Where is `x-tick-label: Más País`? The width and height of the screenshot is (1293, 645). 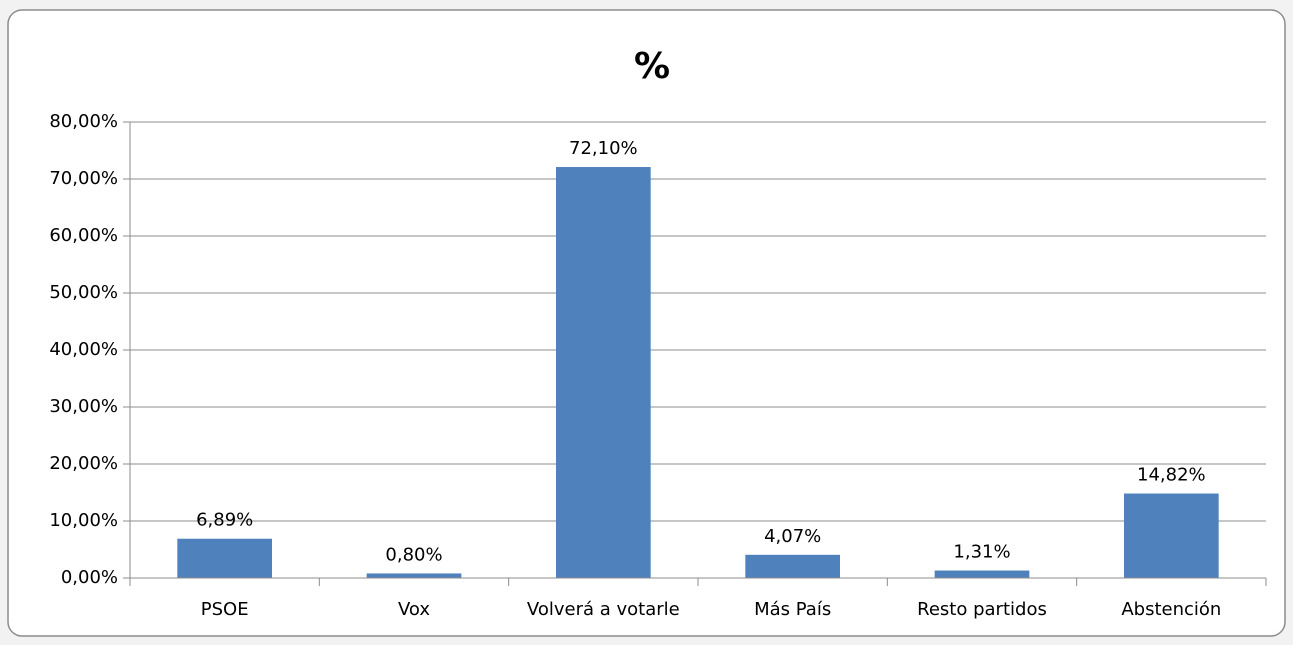
x-tick-label: Más País is located at coordinates (792, 609).